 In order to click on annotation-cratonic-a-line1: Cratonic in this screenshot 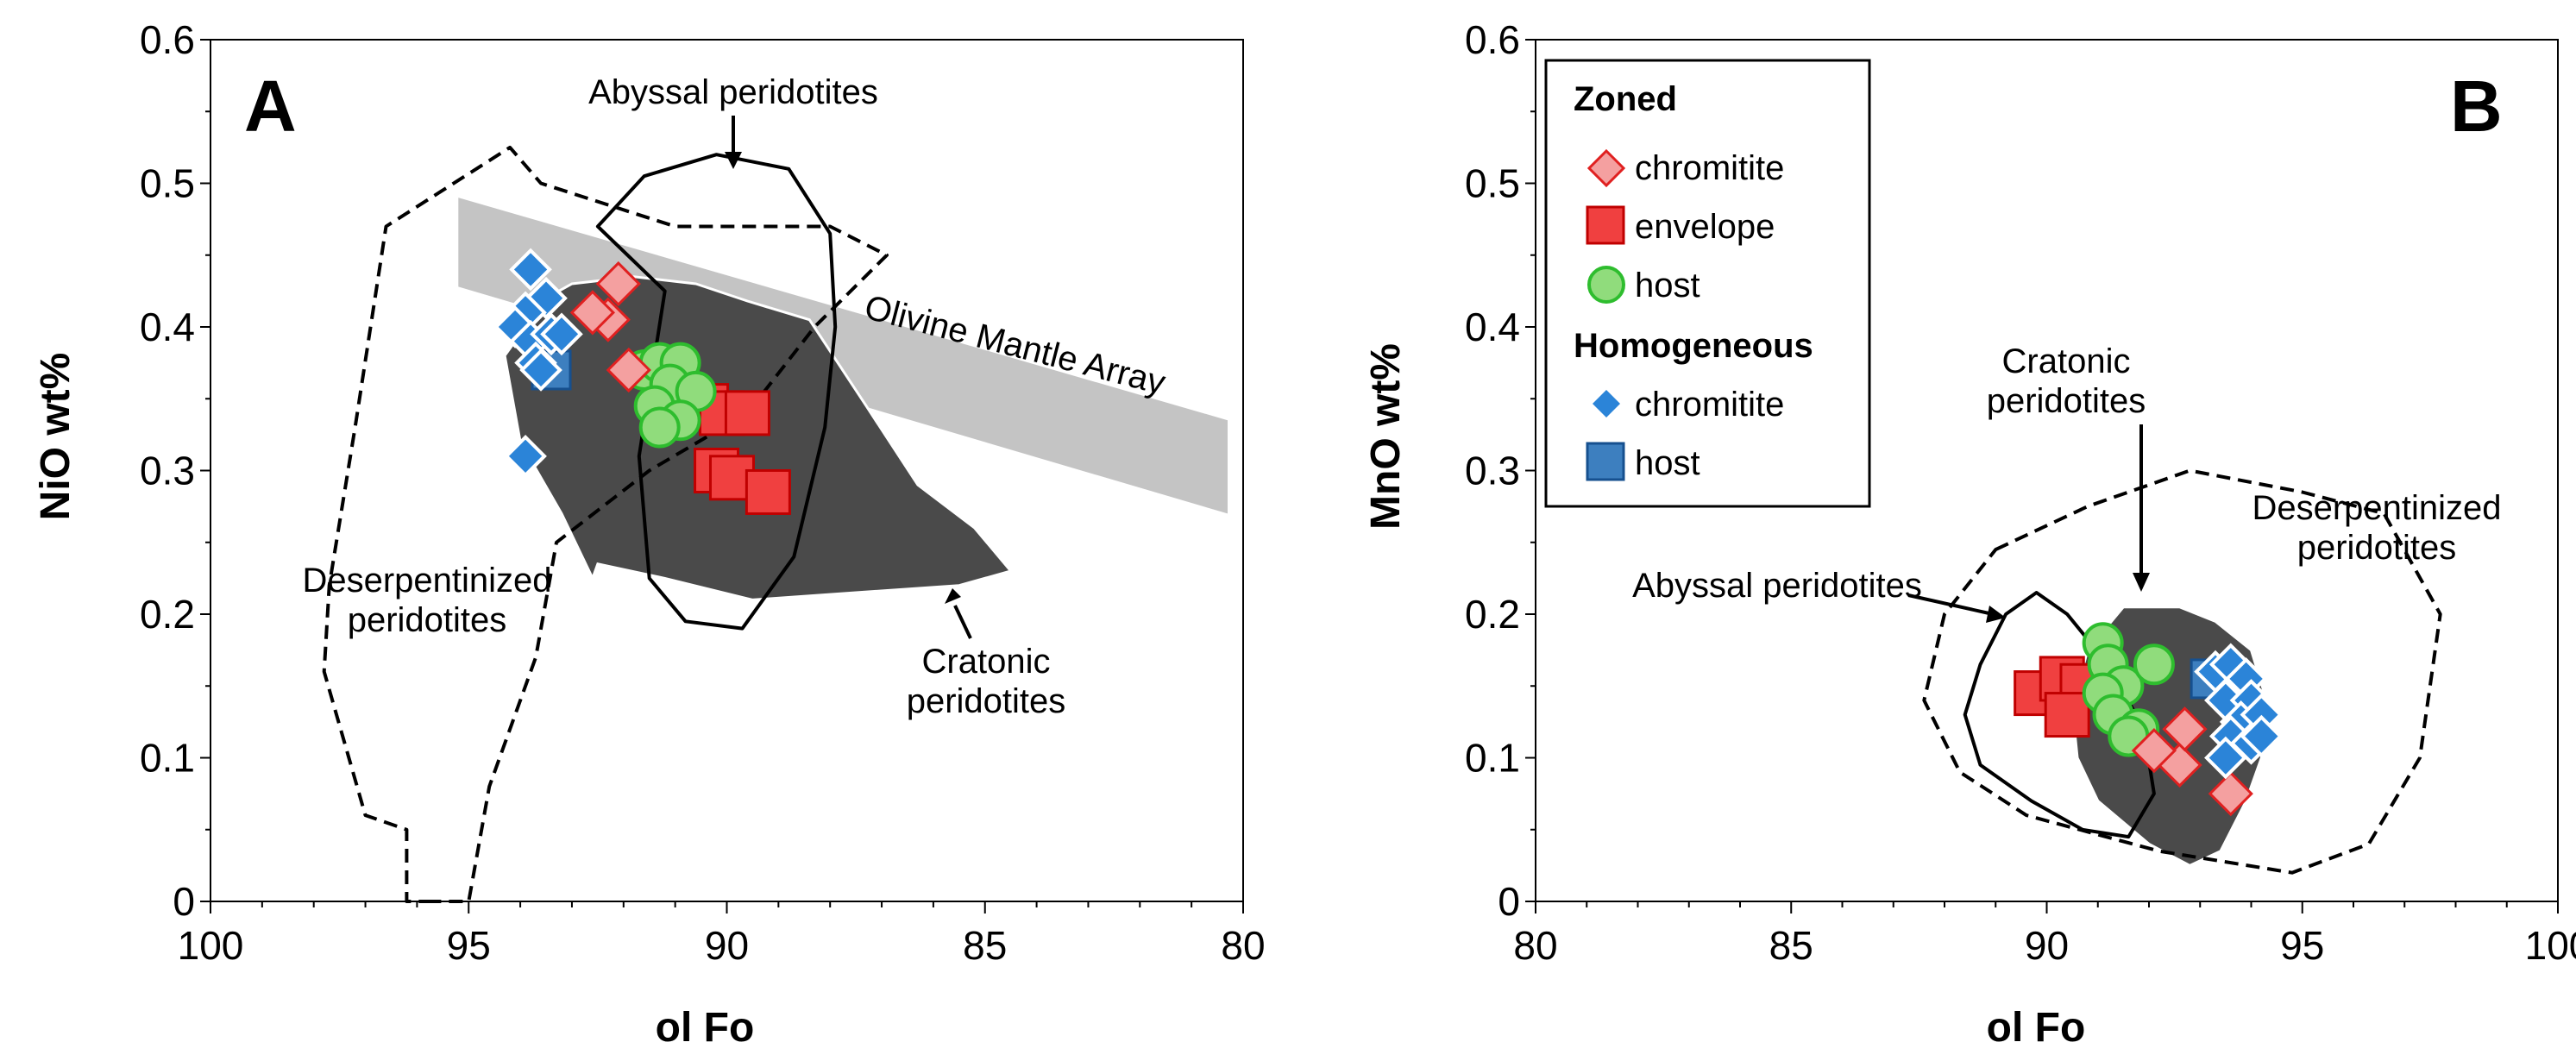, I will do `click(986, 662)`.